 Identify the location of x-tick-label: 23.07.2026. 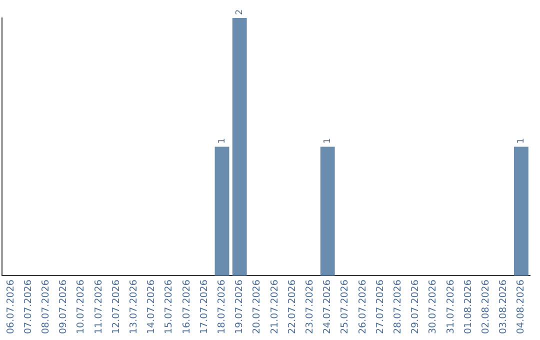
(310, 307).